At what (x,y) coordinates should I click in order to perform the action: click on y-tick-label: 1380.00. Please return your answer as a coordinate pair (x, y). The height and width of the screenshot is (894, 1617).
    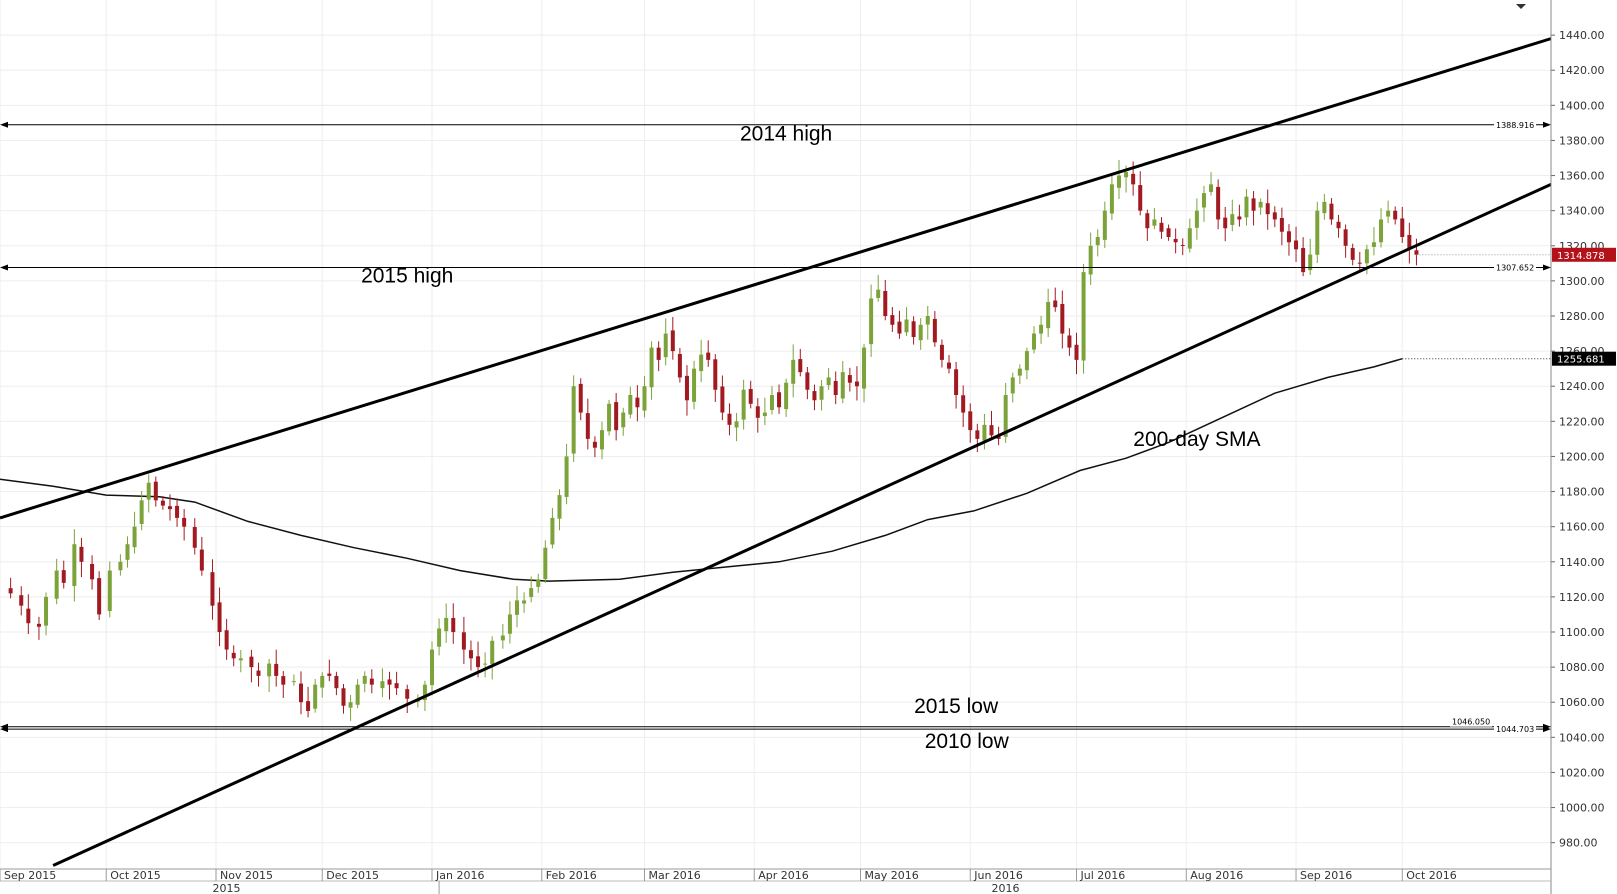
    Looking at the image, I should click on (1582, 140).